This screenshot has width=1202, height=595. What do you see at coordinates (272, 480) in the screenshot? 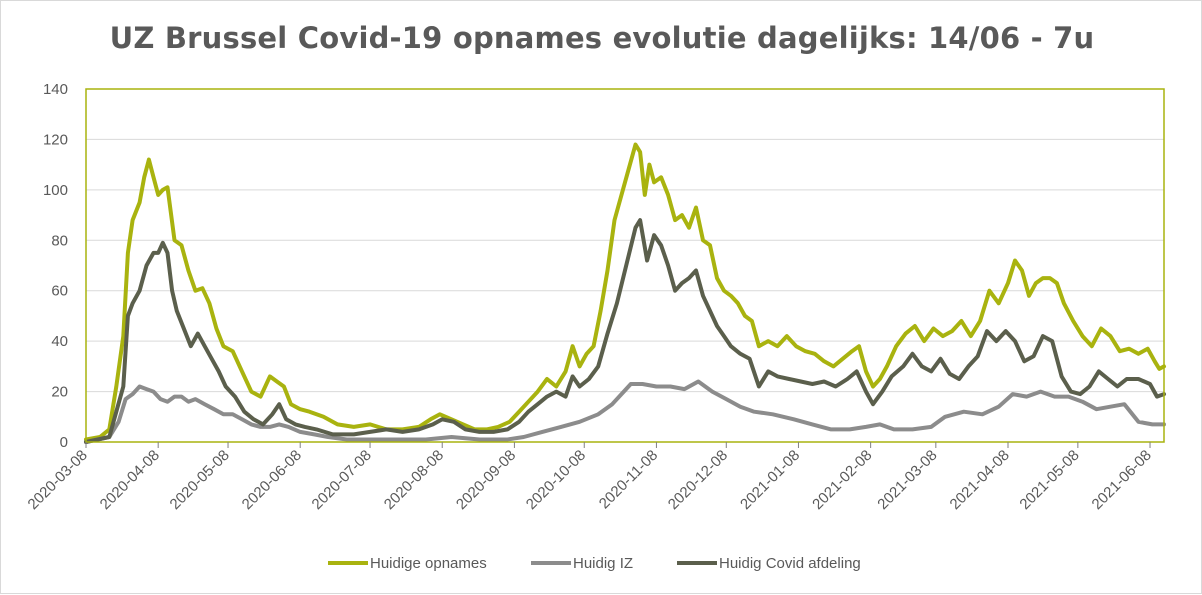
I see `x-tick-label: 2020-06-08` at bounding box center [272, 480].